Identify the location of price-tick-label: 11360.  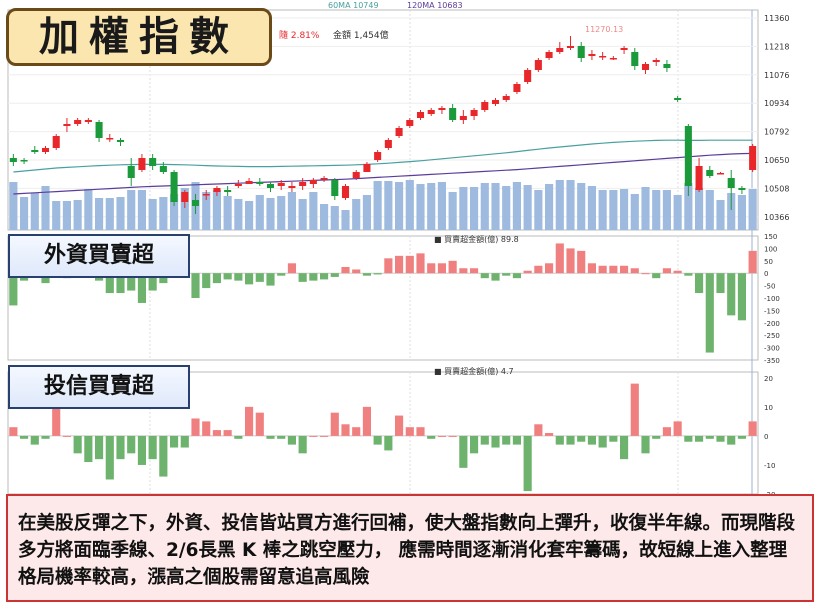
(776, 18).